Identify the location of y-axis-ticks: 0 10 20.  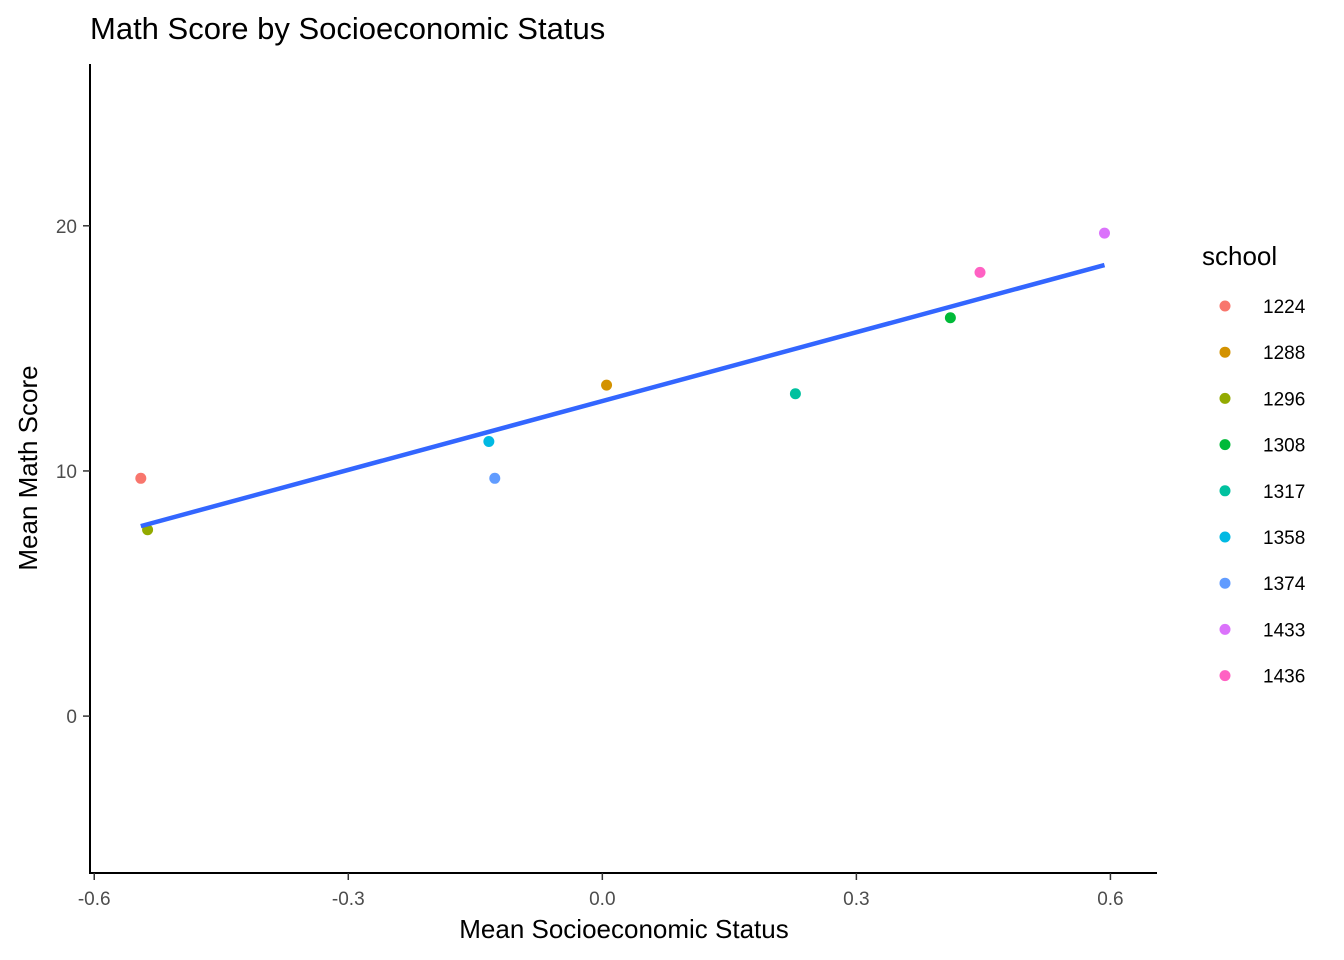
(73, 472).